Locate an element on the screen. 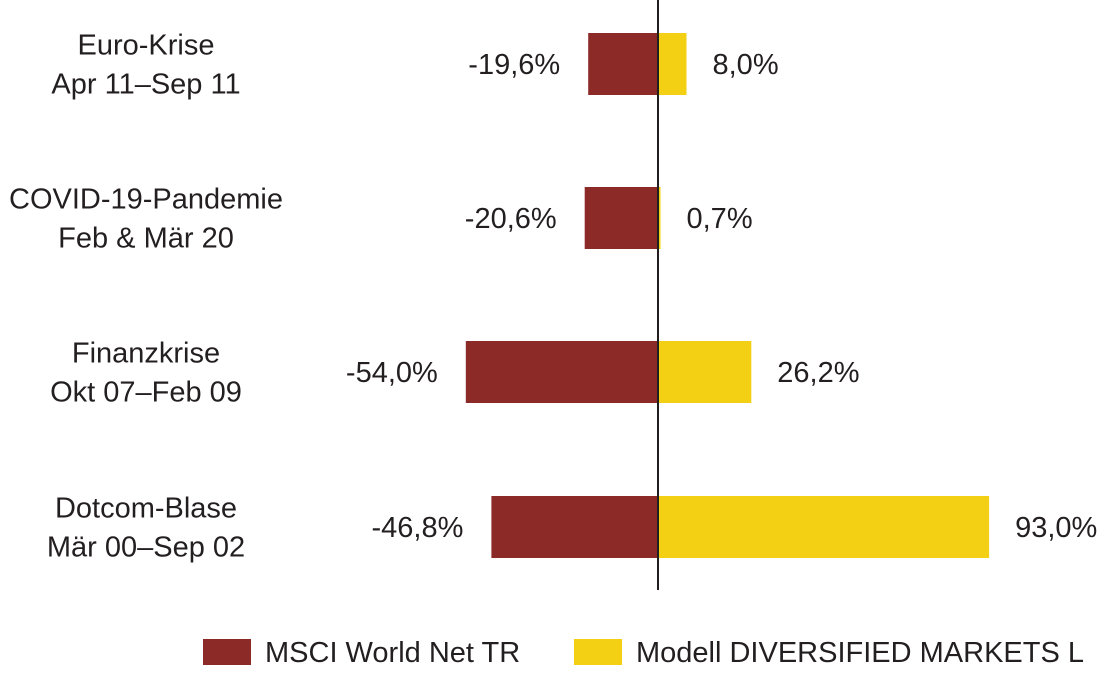 The width and height of the screenshot is (1109, 682). category-label-line: Euro-Krise is located at coordinates (146, 46).